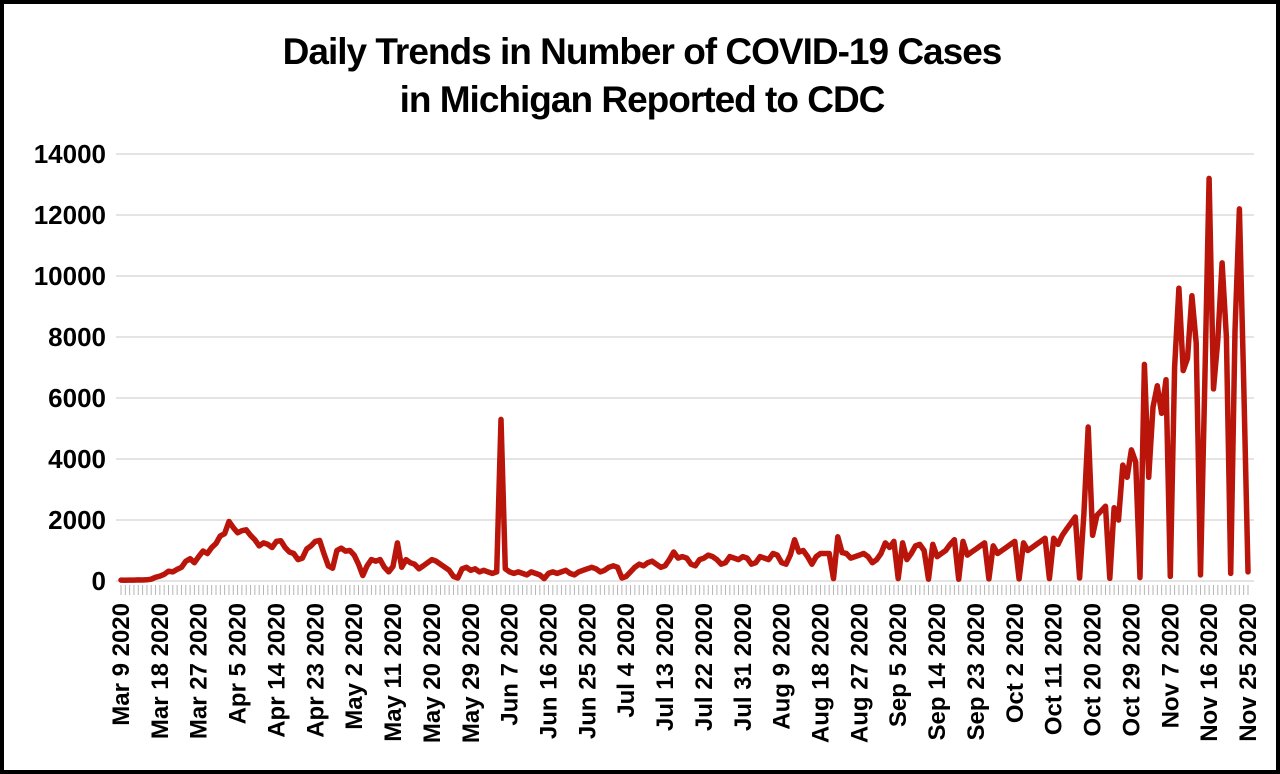 The image size is (1280, 774). Describe the element at coordinates (432, 673) in the screenshot. I see `x-tick-label: May 20 2020` at that location.